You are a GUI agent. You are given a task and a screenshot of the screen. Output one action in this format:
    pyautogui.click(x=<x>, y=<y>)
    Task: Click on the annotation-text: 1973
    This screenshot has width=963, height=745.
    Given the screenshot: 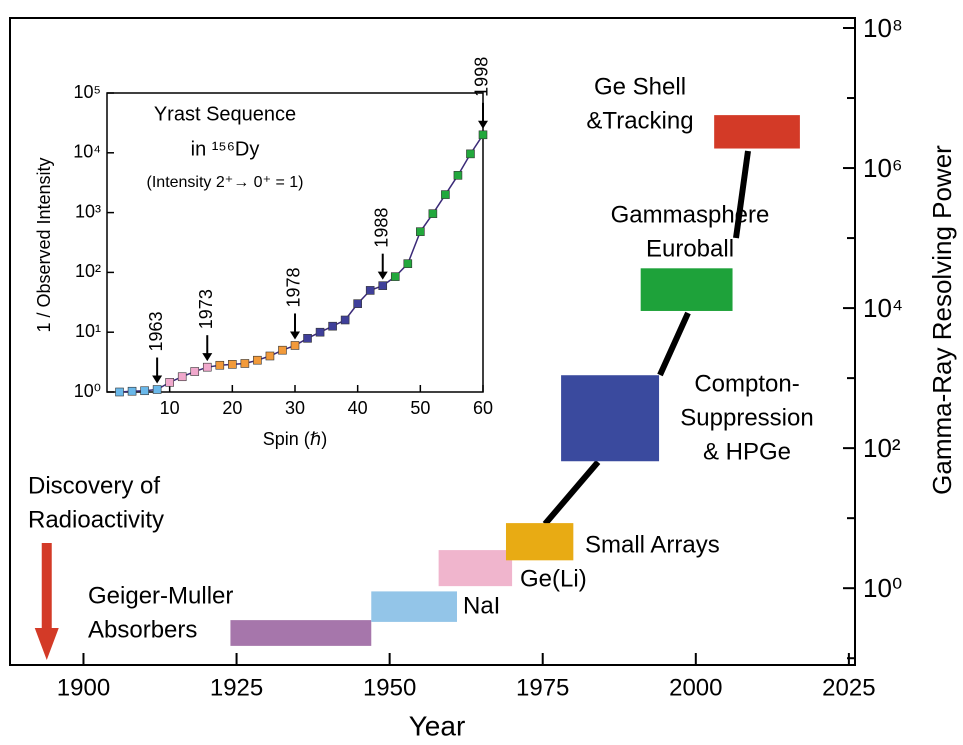 What is the action you would take?
    pyautogui.click(x=206, y=309)
    